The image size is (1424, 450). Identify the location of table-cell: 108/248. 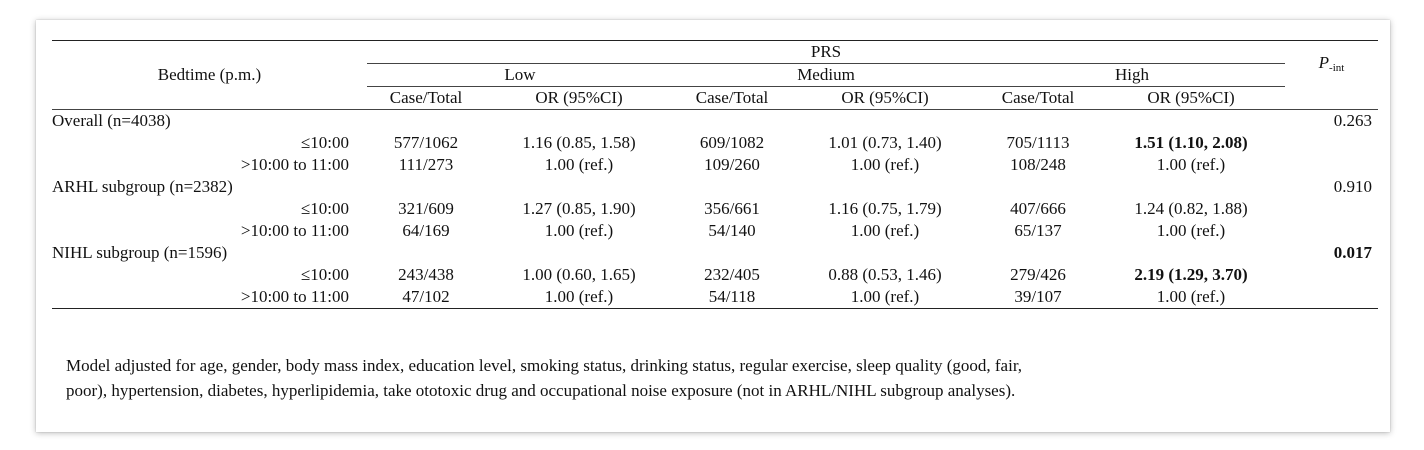
(1038, 164).